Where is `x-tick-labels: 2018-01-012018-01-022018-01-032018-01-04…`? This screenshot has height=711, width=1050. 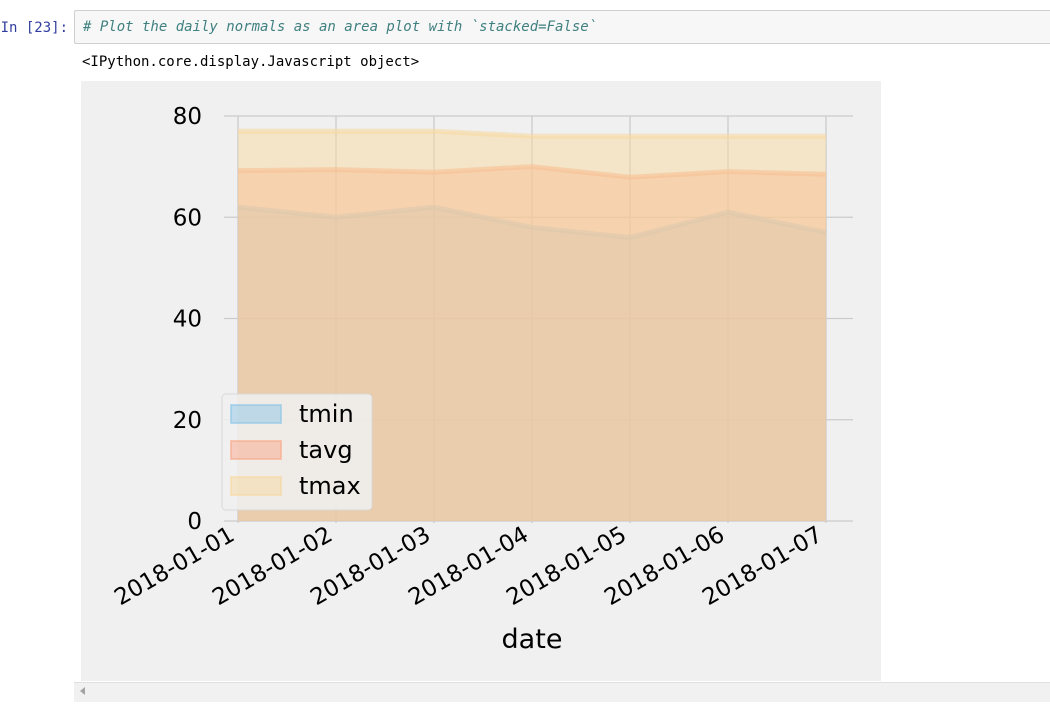 x-tick-labels: 2018-01-012018-01-022018-01-032018-01-04… is located at coordinates (468, 566).